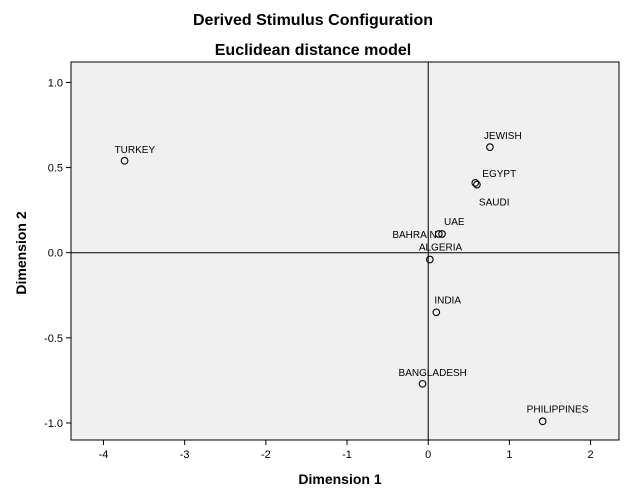 The height and width of the screenshot is (501, 626). What do you see at coordinates (499, 174) in the screenshot?
I see `point-label: EGYPT` at bounding box center [499, 174].